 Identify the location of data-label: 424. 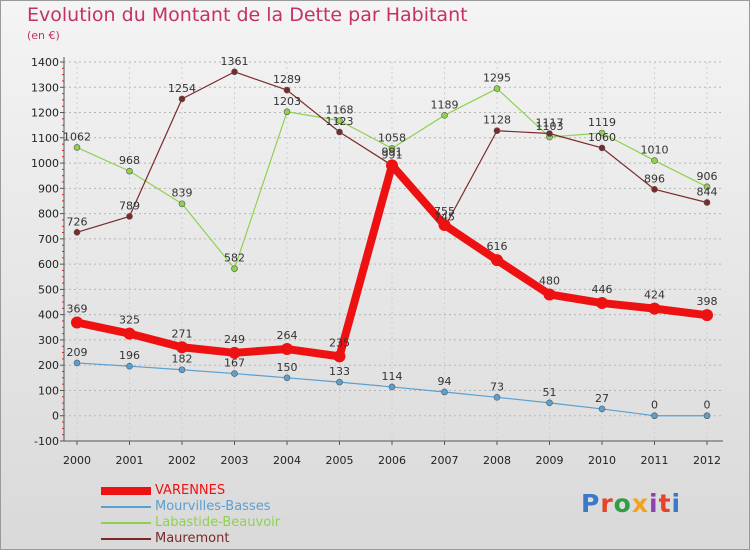
(654, 295).